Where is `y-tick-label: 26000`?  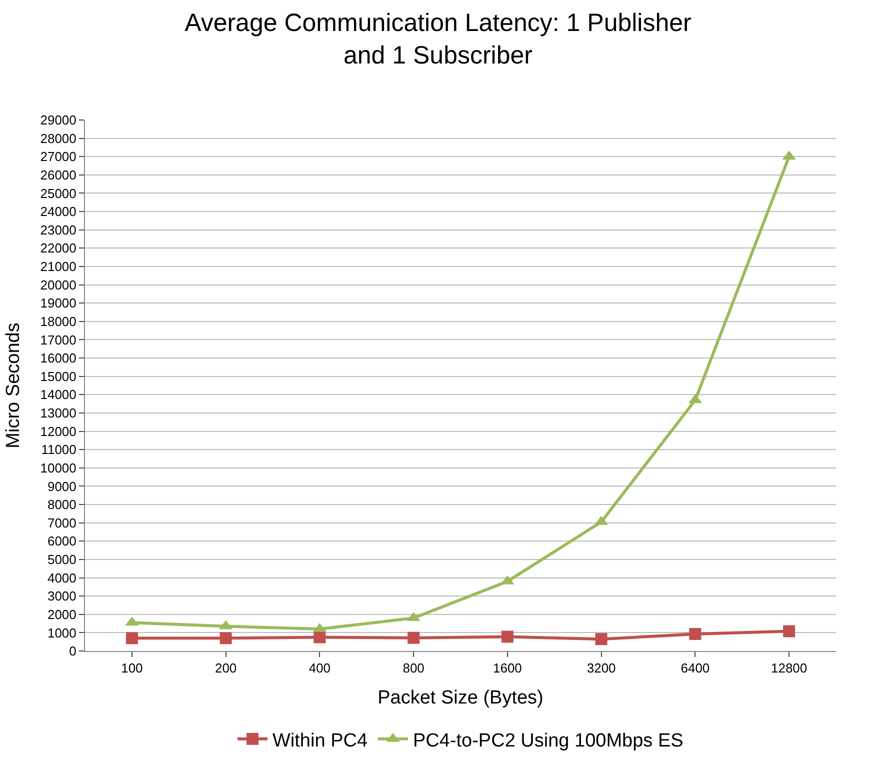 y-tick-label: 26000 is located at coordinates (58, 174).